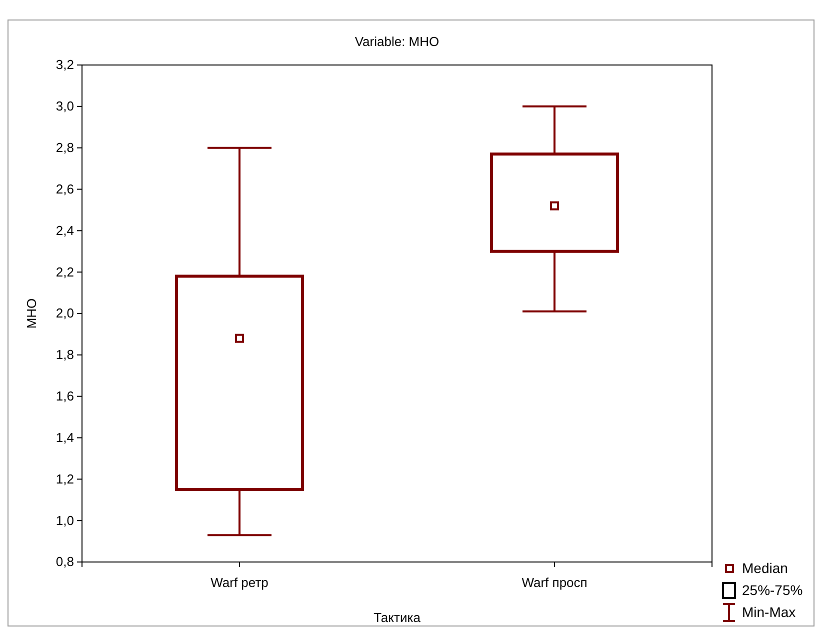 This screenshot has width=820, height=630. What do you see at coordinates (65, 354) in the screenshot?
I see `y-tick-label: 1,8` at bounding box center [65, 354].